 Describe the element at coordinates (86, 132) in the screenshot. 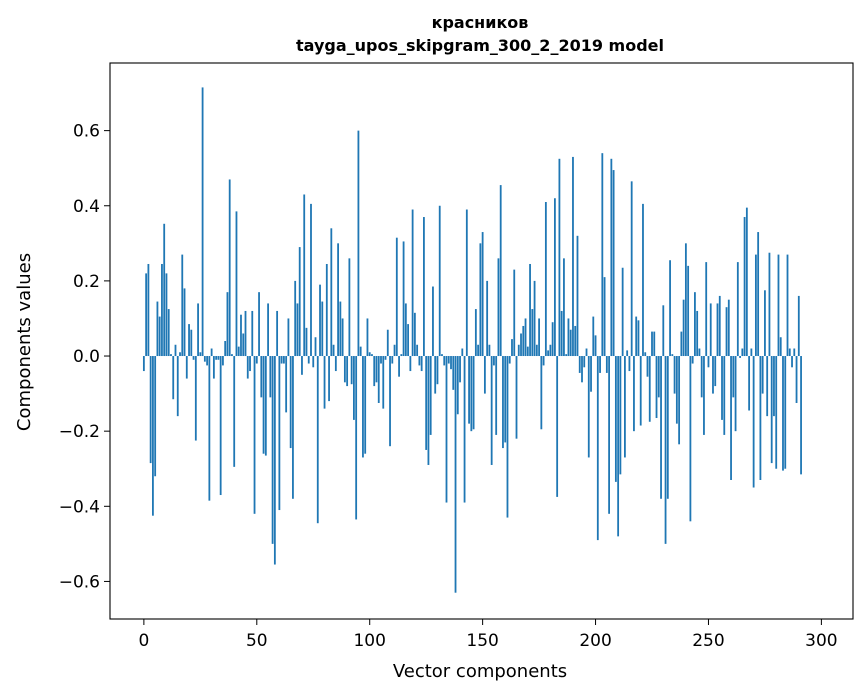

I see `y-tick-label: 0.6` at that location.